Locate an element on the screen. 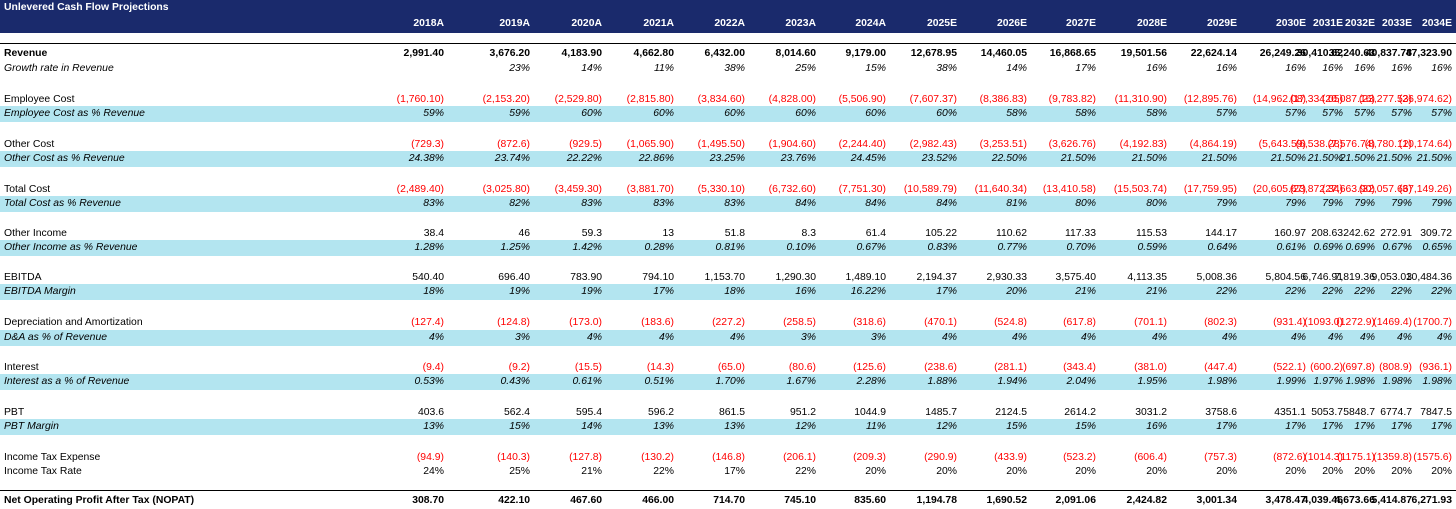 Image resolution: width=1456 pixels, height=509 pixels. table-cell: 0.69% is located at coordinates (1328, 247).